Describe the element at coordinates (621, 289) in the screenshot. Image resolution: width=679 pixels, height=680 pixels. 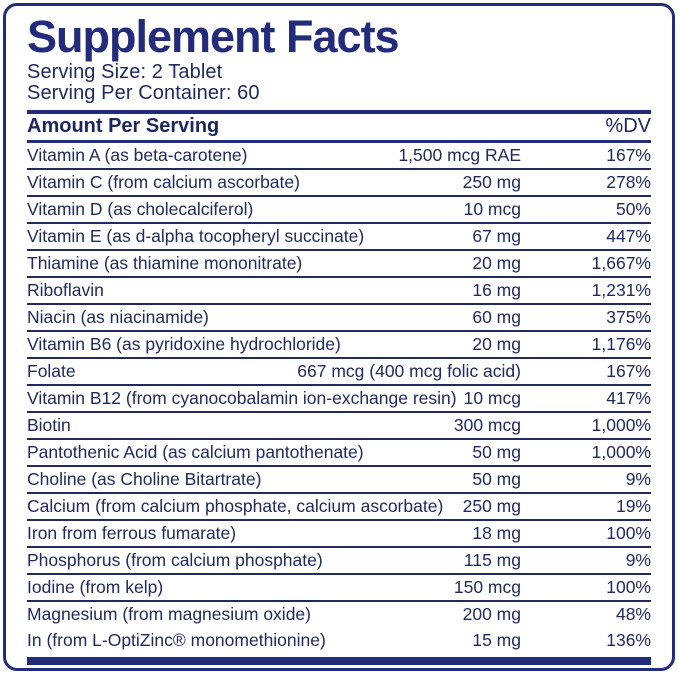
I see `nutrient-dv: 1,231%` at that location.